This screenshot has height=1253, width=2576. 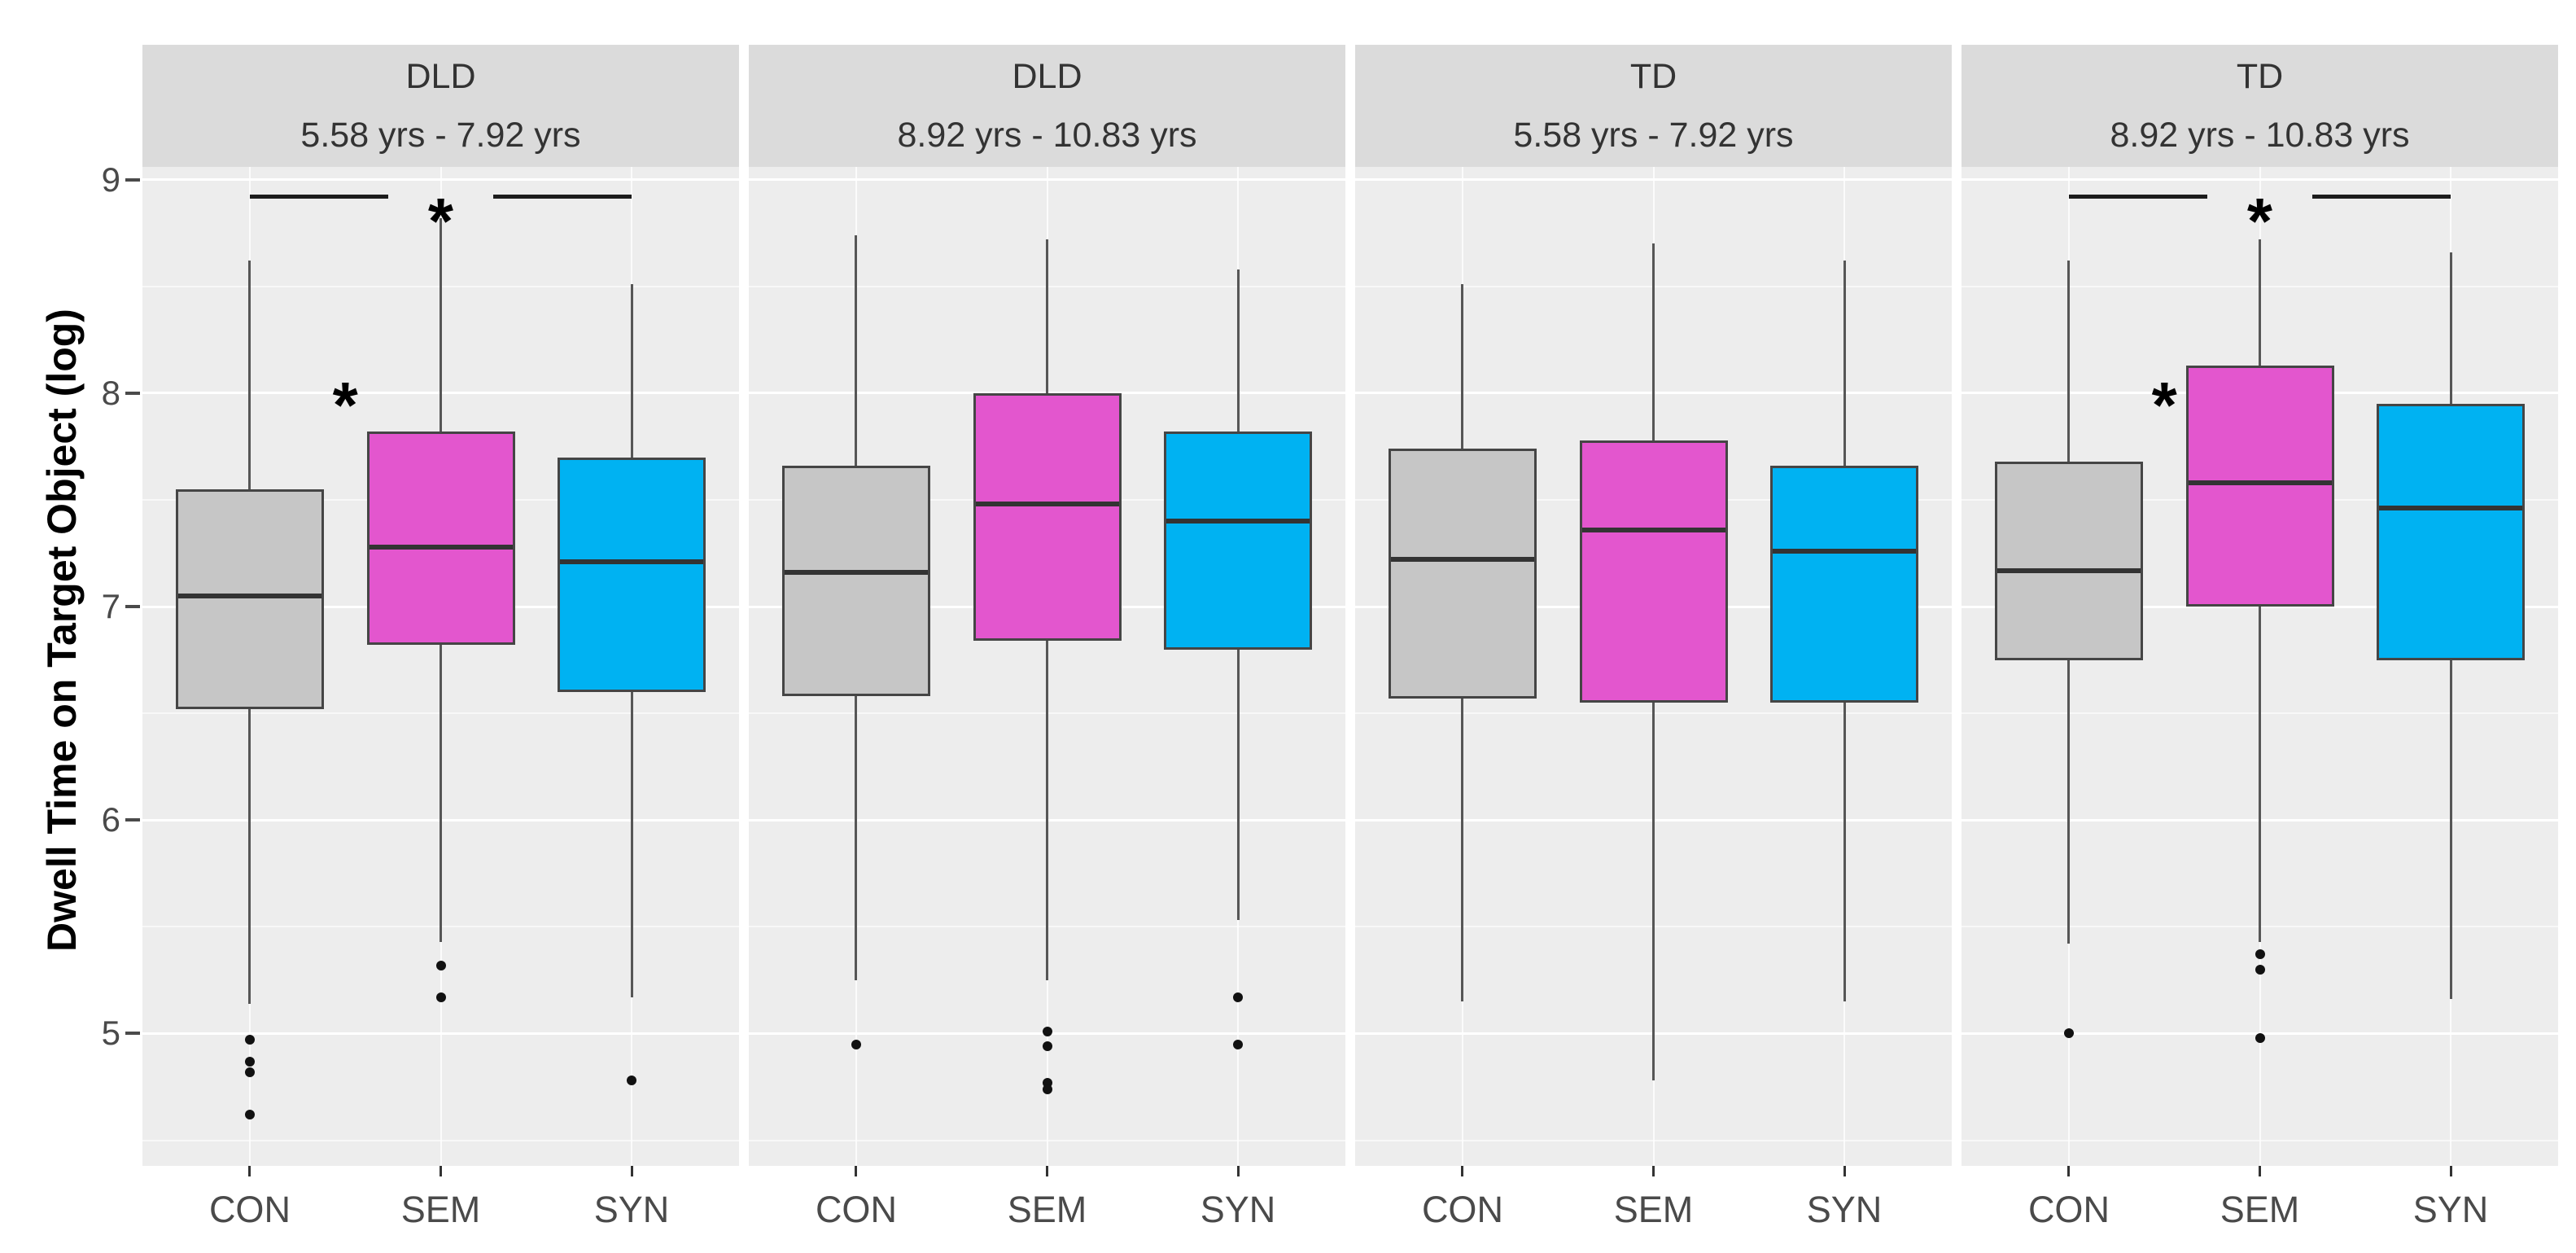 What do you see at coordinates (110, 819) in the screenshot?
I see `y-tick-label: 6` at bounding box center [110, 819].